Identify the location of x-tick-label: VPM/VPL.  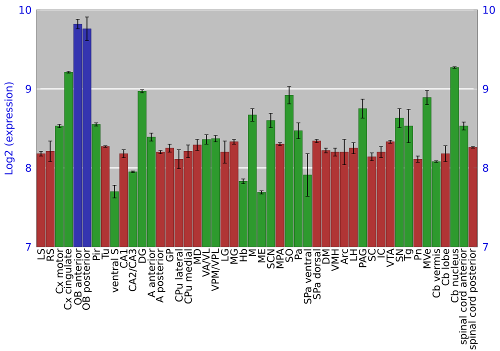
(216, 270).